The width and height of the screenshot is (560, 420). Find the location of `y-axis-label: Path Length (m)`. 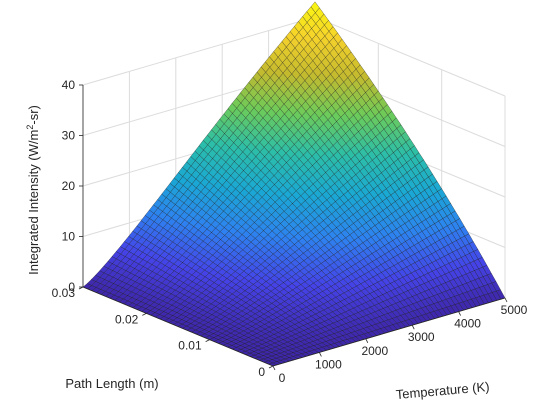

y-axis-label: Path Length (m) is located at coordinates (111, 383).